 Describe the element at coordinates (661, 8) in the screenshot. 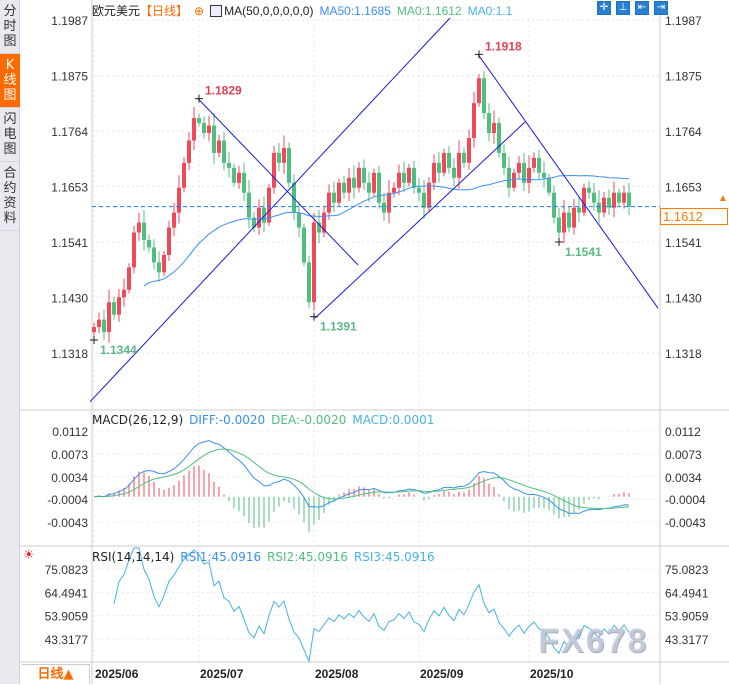

I see `jump-latest-icon: ⇥` at that location.